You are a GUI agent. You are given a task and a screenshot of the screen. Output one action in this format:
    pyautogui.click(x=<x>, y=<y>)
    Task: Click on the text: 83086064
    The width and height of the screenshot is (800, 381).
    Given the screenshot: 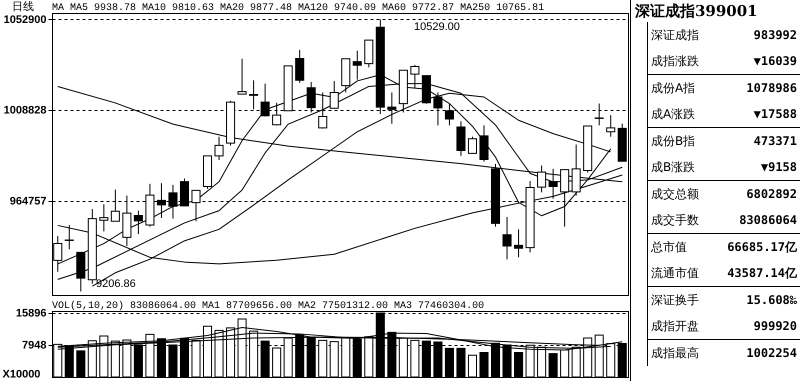 What is the action you would take?
    pyautogui.click(x=768, y=220)
    